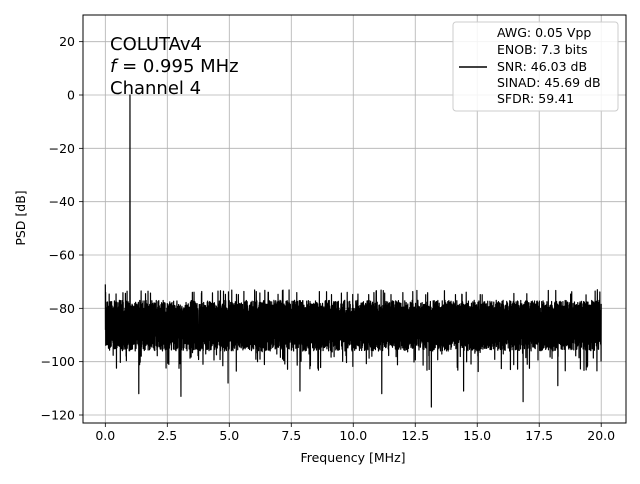 The image size is (640, 484). What do you see at coordinates (62, 308) in the screenshot?
I see `y-tick-label-5: −80` at bounding box center [62, 308].